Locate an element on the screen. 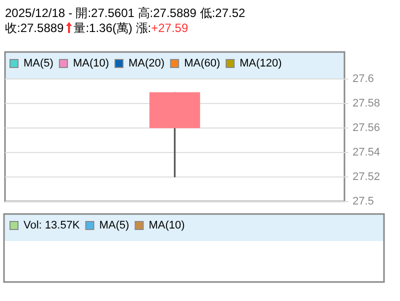 The height and width of the screenshot is (301, 400). y-tick-label: 27.5 is located at coordinates (363, 201).